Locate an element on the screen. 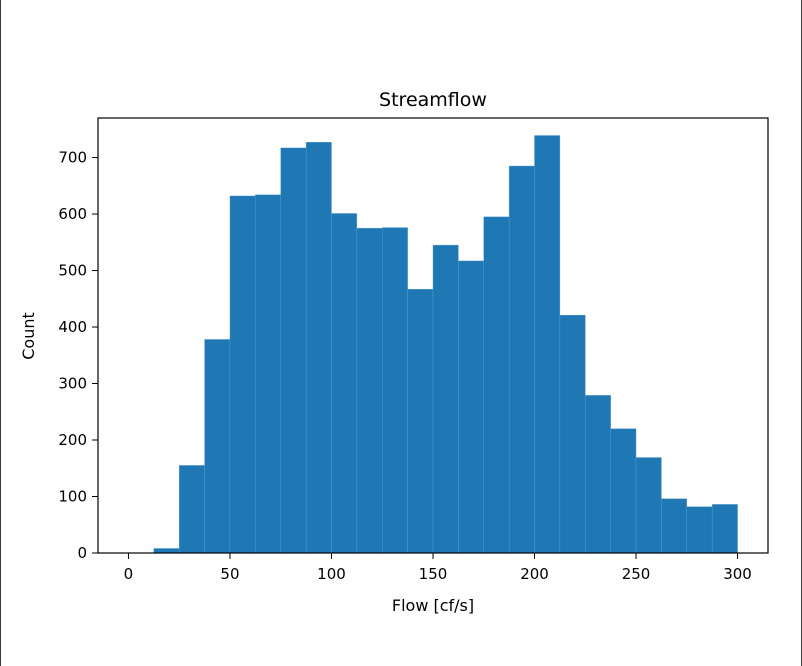  chart-title: Streamflow is located at coordinates (433, 100).